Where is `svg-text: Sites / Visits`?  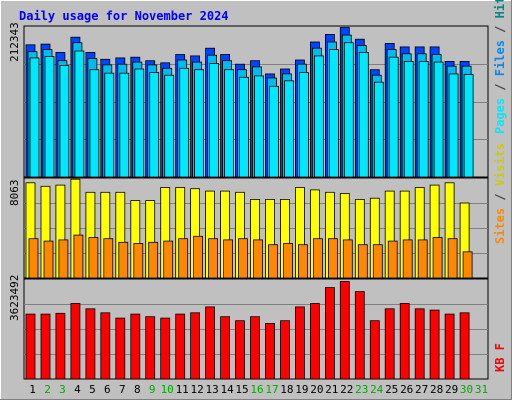 svg-text: Sites / Visits is located at coordinates (500, 193).